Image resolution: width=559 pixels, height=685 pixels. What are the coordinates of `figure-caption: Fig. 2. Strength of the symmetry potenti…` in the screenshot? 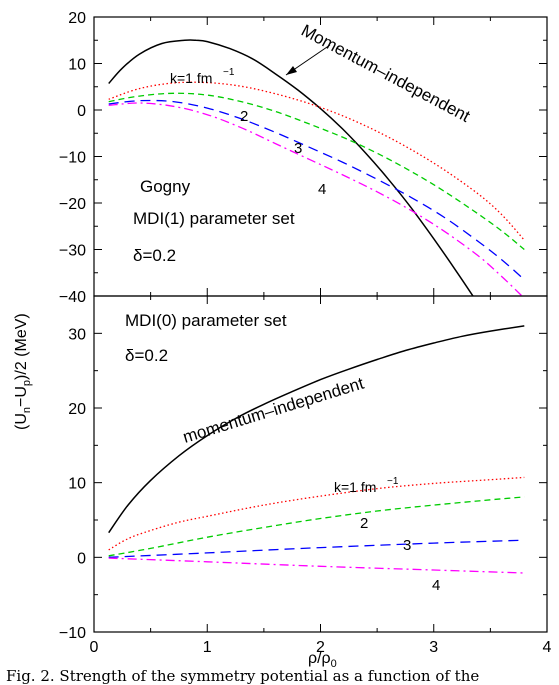 It's located at (243, 676).